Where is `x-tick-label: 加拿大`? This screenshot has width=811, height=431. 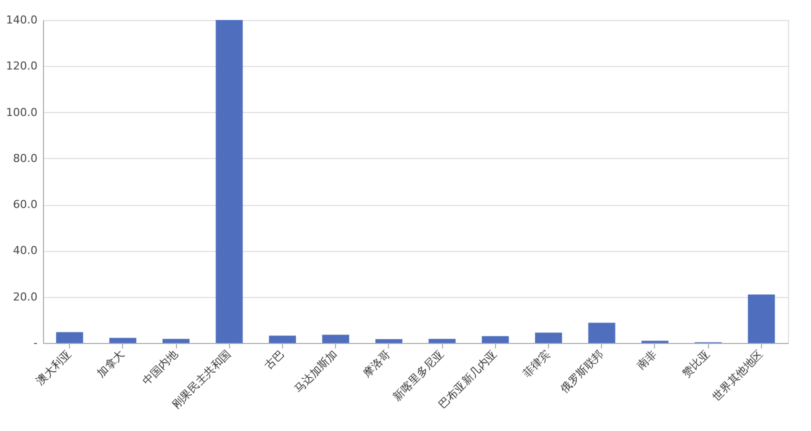 x-tick-label: 加拿大 is located at coordinates (111, 364).